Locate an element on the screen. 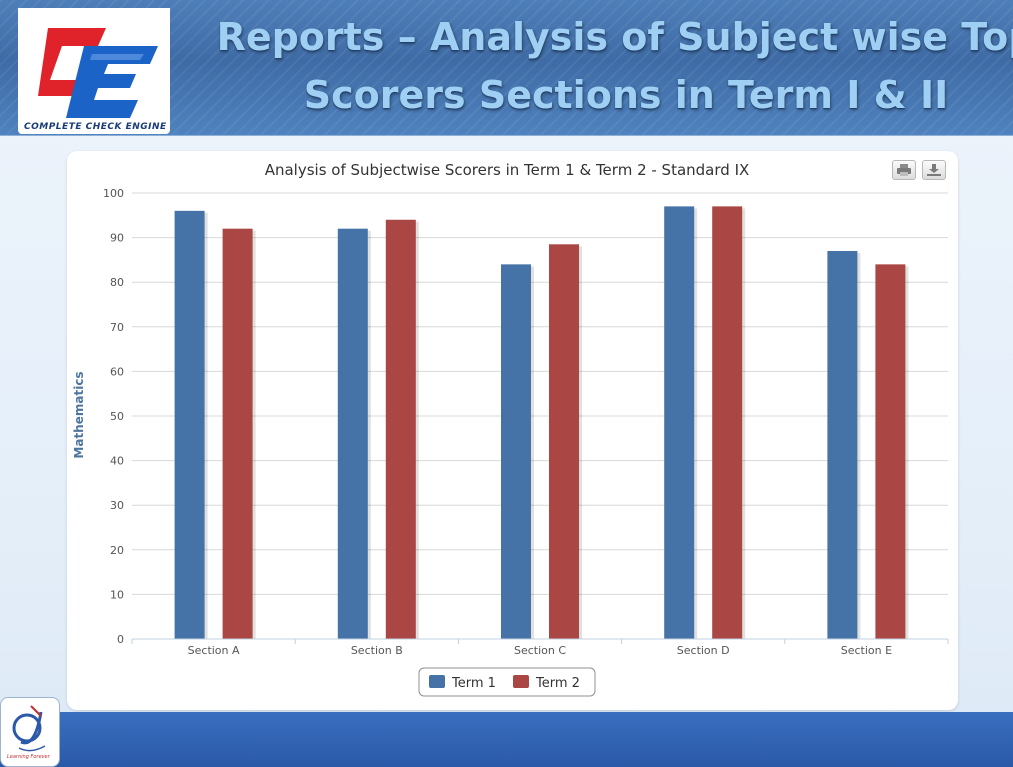 Image resolution: width=1013 pixels, height=767 pixels. printer-icon is located at coordinates (904, 170).